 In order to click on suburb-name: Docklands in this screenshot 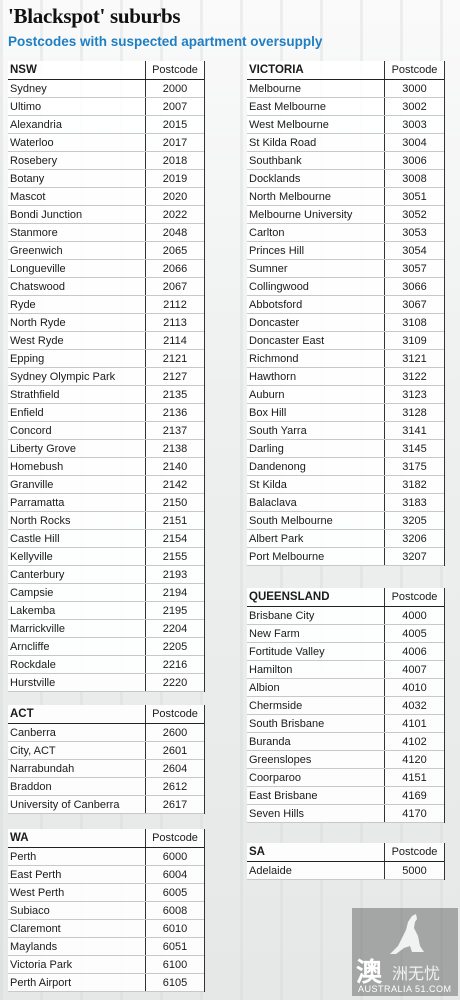, I will do `click(275, 178)`.